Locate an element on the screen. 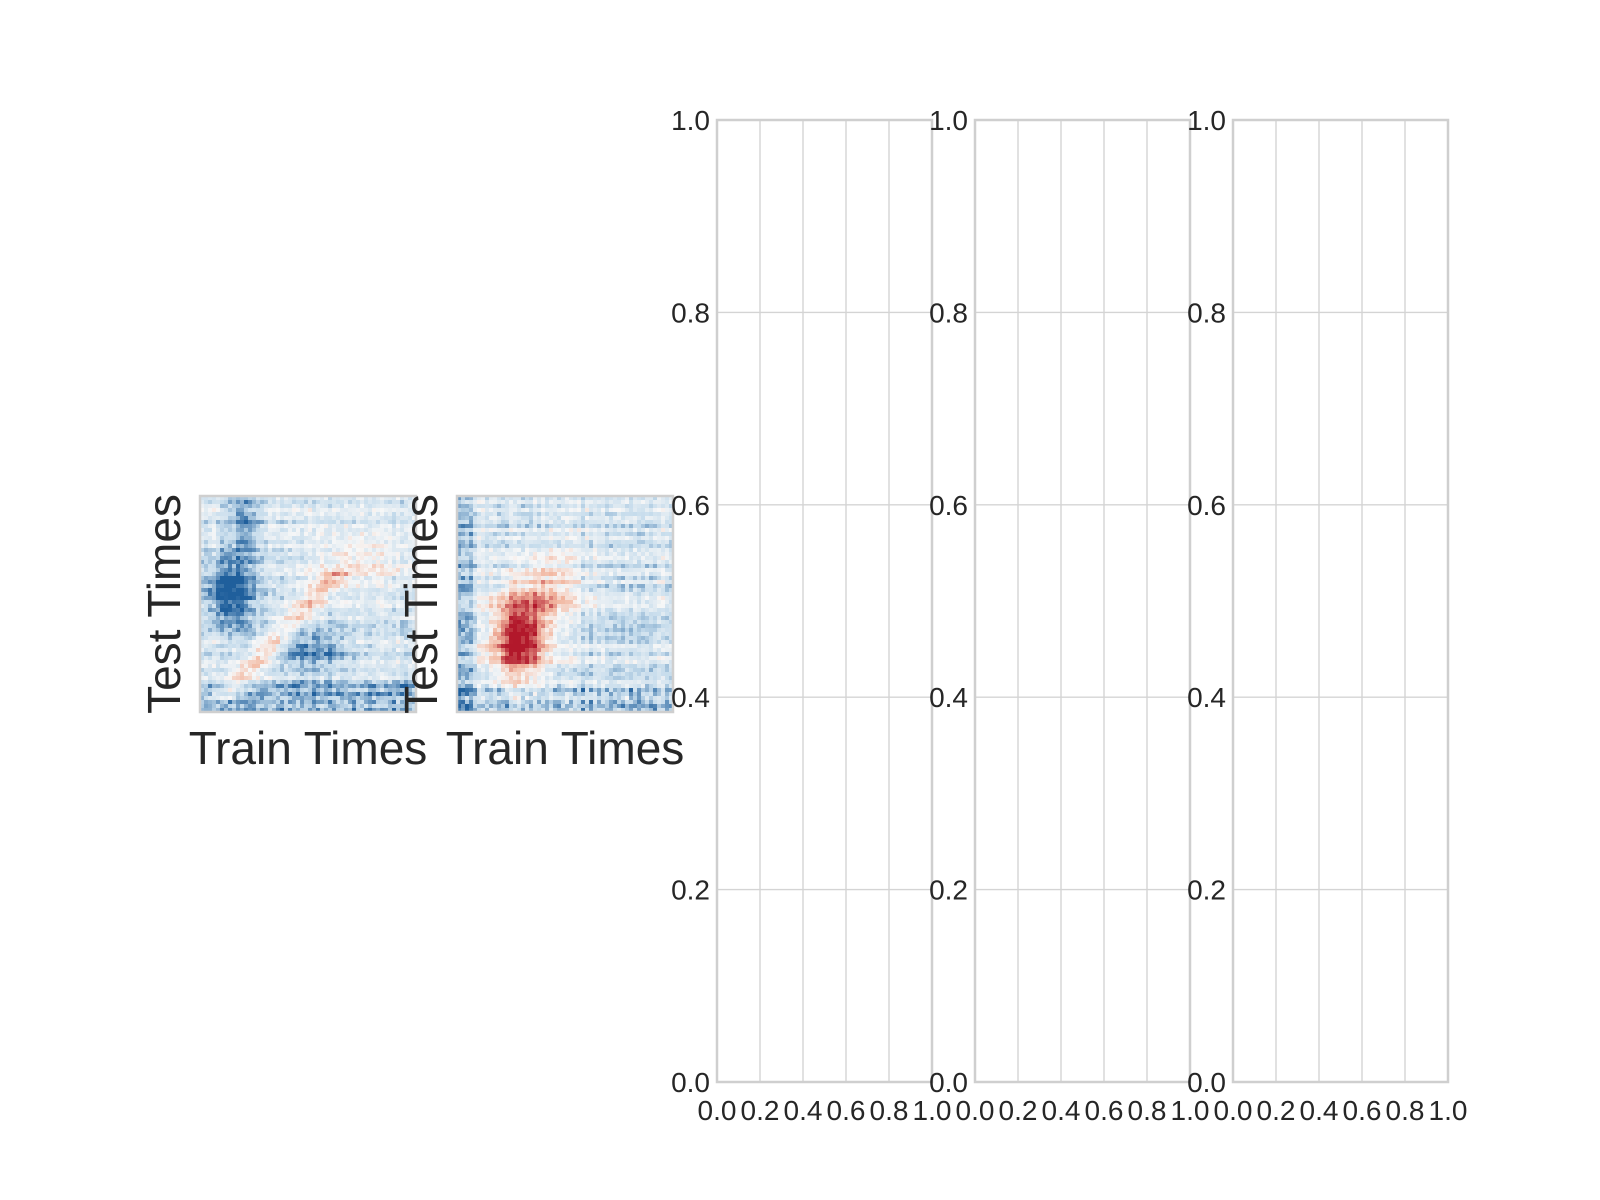  axes-panel-3: 0.00.20.40.60.81.00.0 0.2 0.4 0.6 0.8 1.0 is located at coordinates (1327, 615).